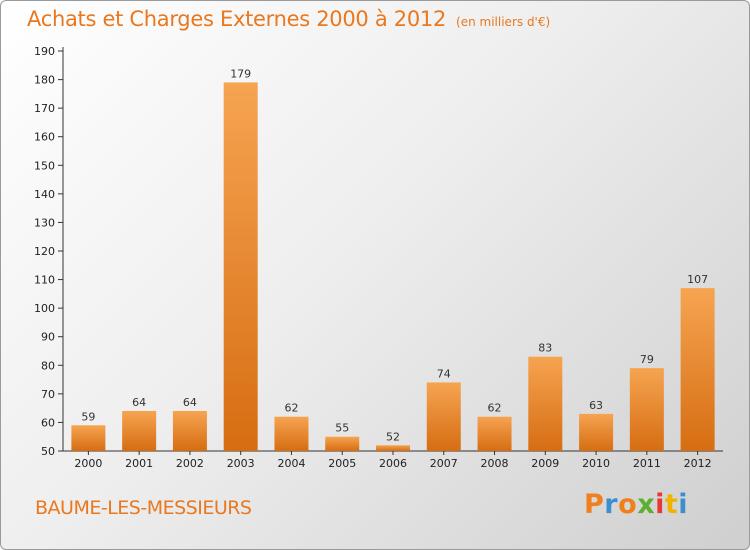 This screenshot has width=750, height=550. Describe the element at coordinates (628, 504) in the screenshot. I see `logo-letter: o` at that location.